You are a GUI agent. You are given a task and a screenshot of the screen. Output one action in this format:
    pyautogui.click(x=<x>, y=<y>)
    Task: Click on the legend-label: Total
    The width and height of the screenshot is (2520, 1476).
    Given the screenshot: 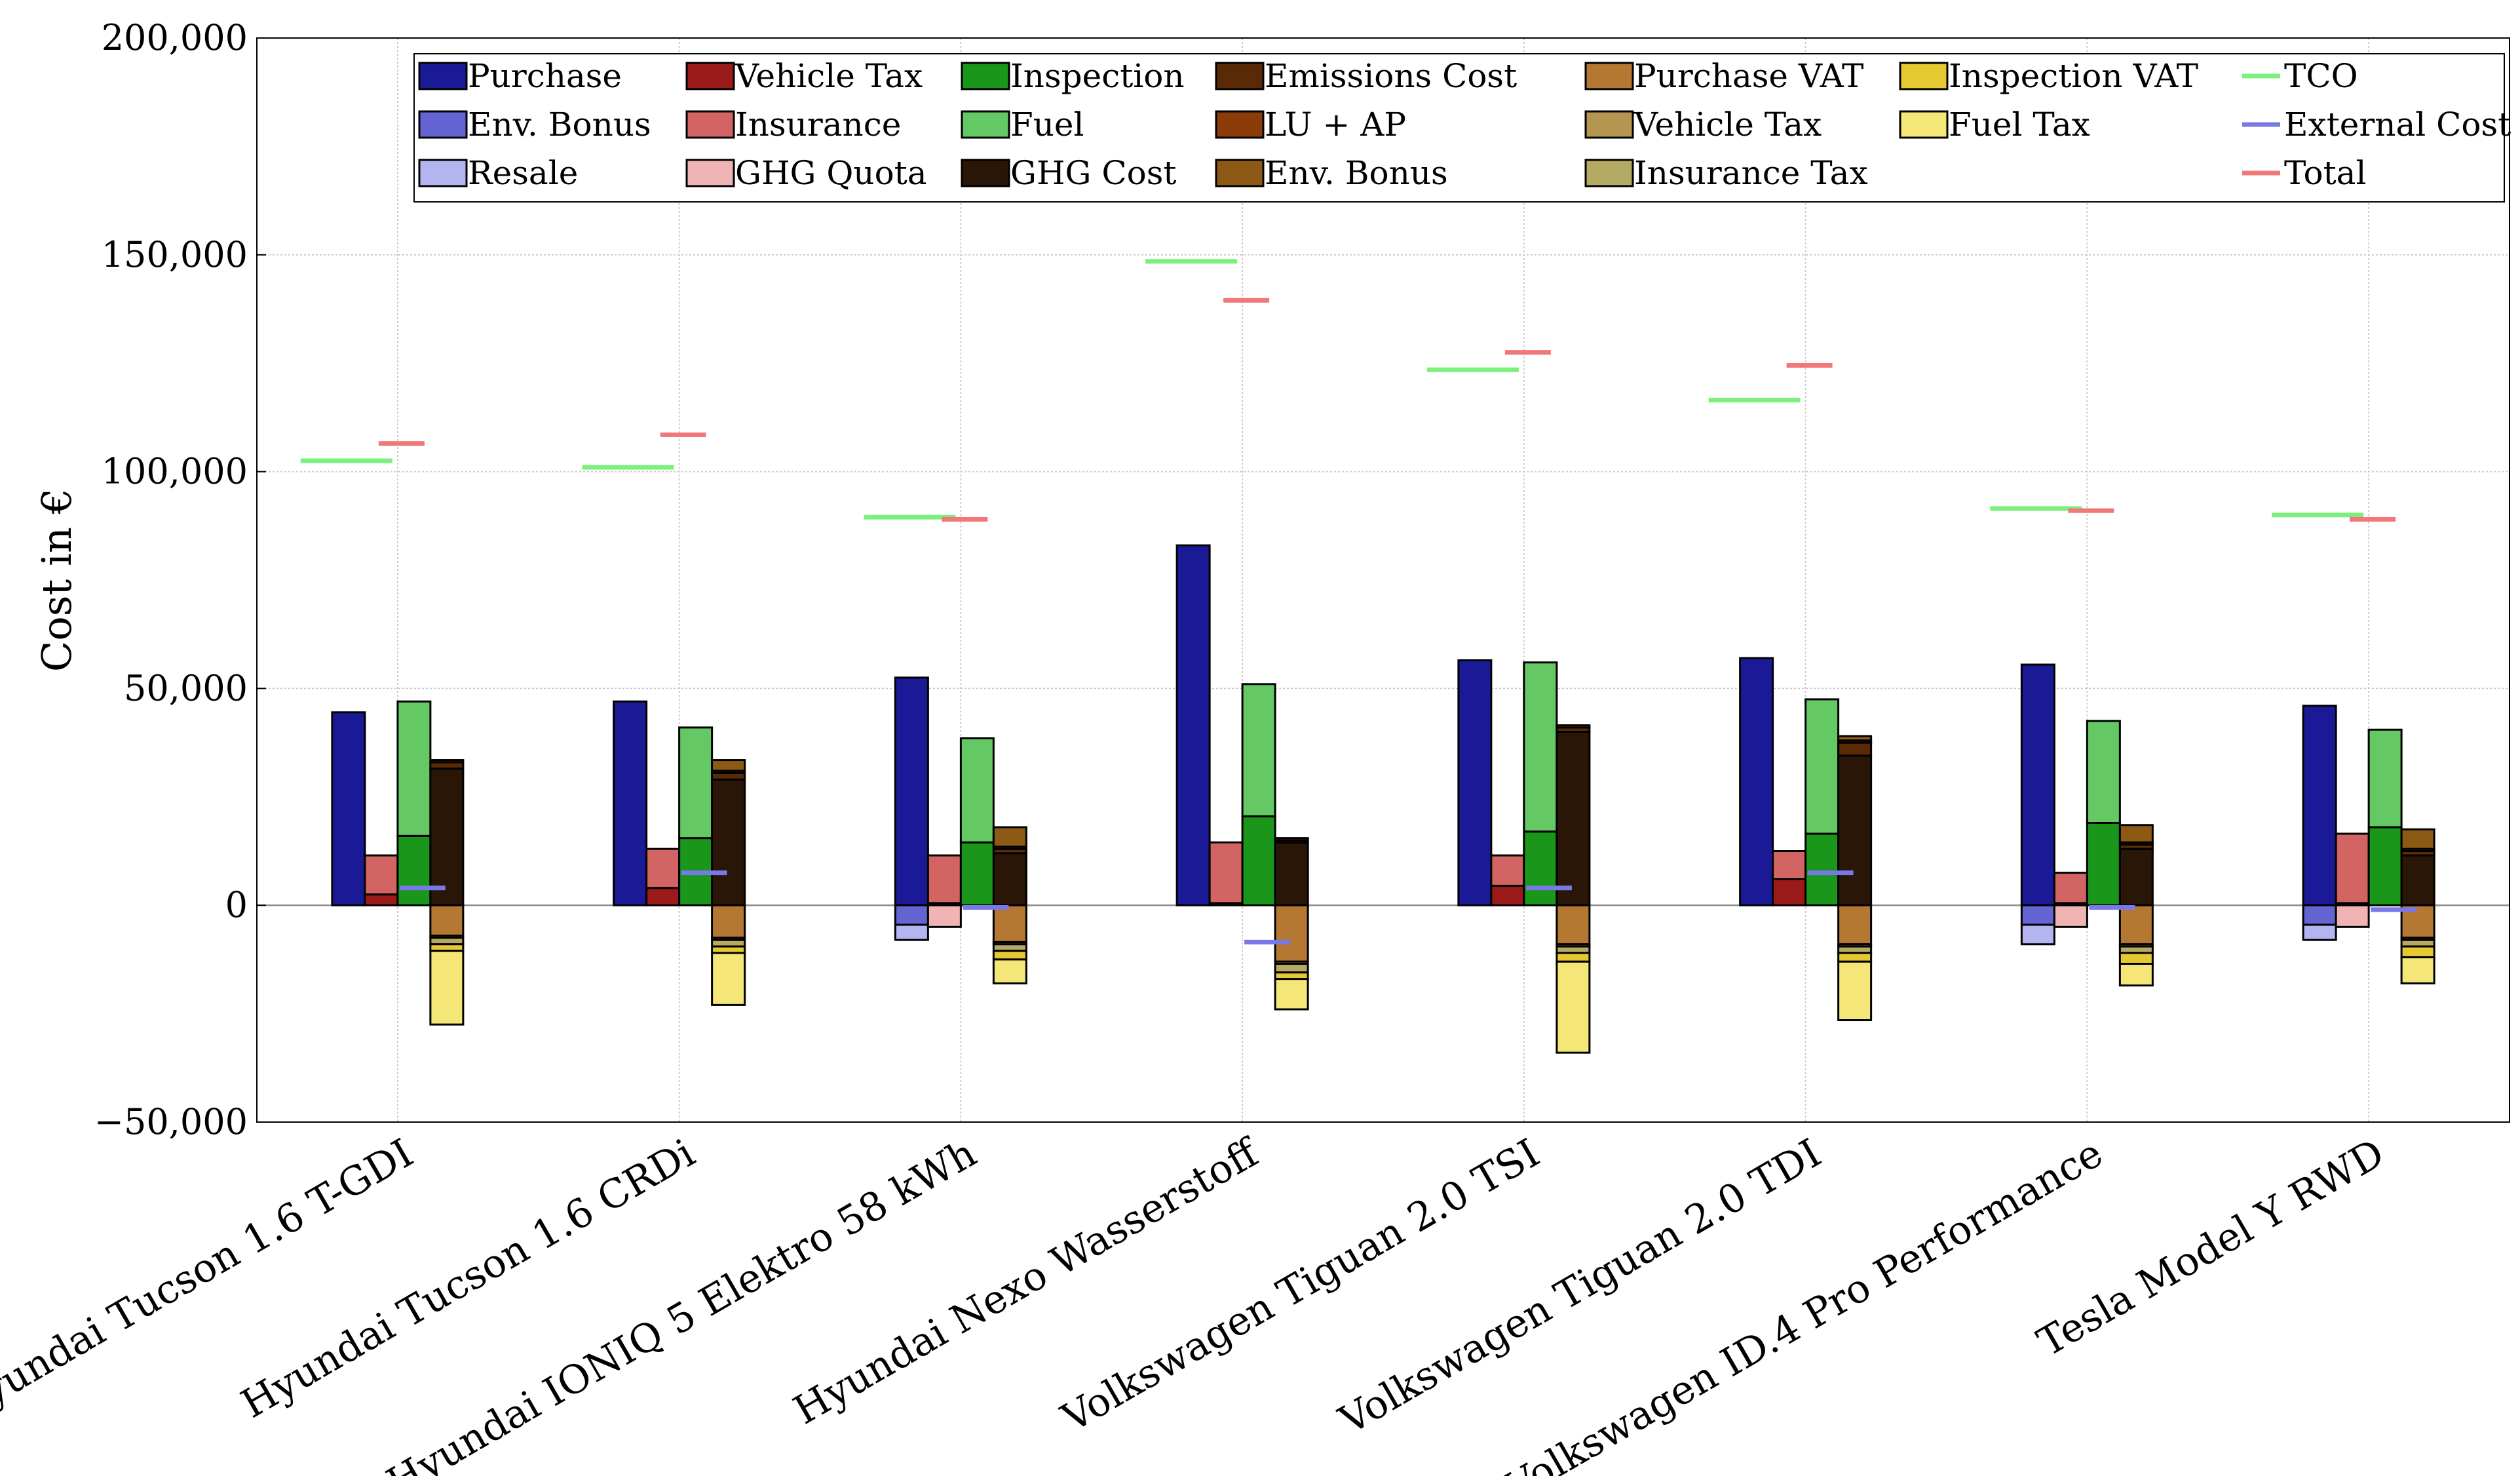 What is the action you would take?
    pyautogui.click(x=2325, y=173)
    